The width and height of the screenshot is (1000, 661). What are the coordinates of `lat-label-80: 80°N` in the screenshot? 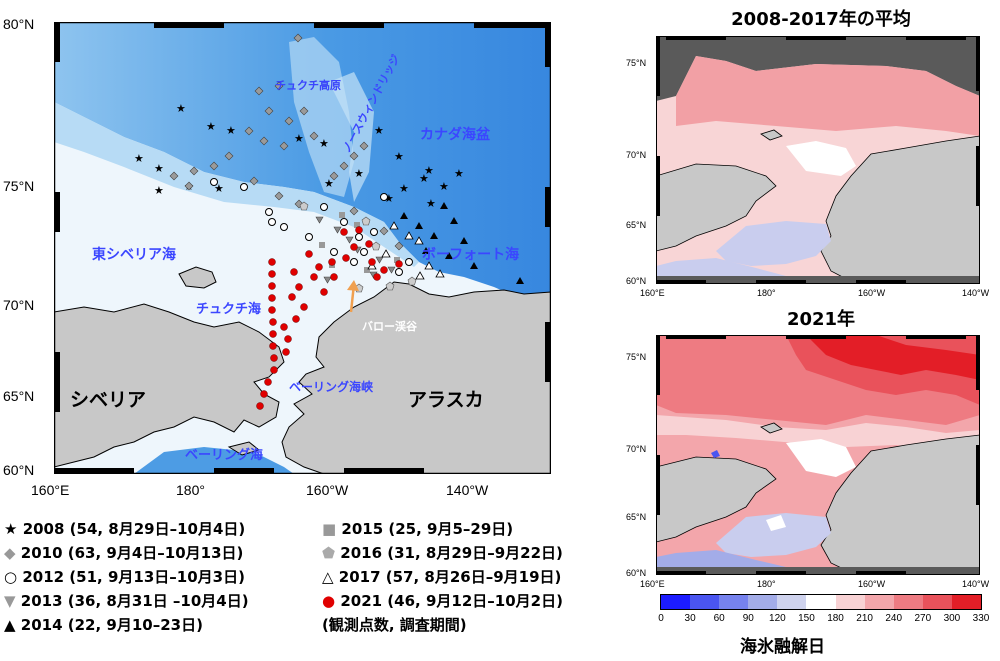 It's located at (19, 24).